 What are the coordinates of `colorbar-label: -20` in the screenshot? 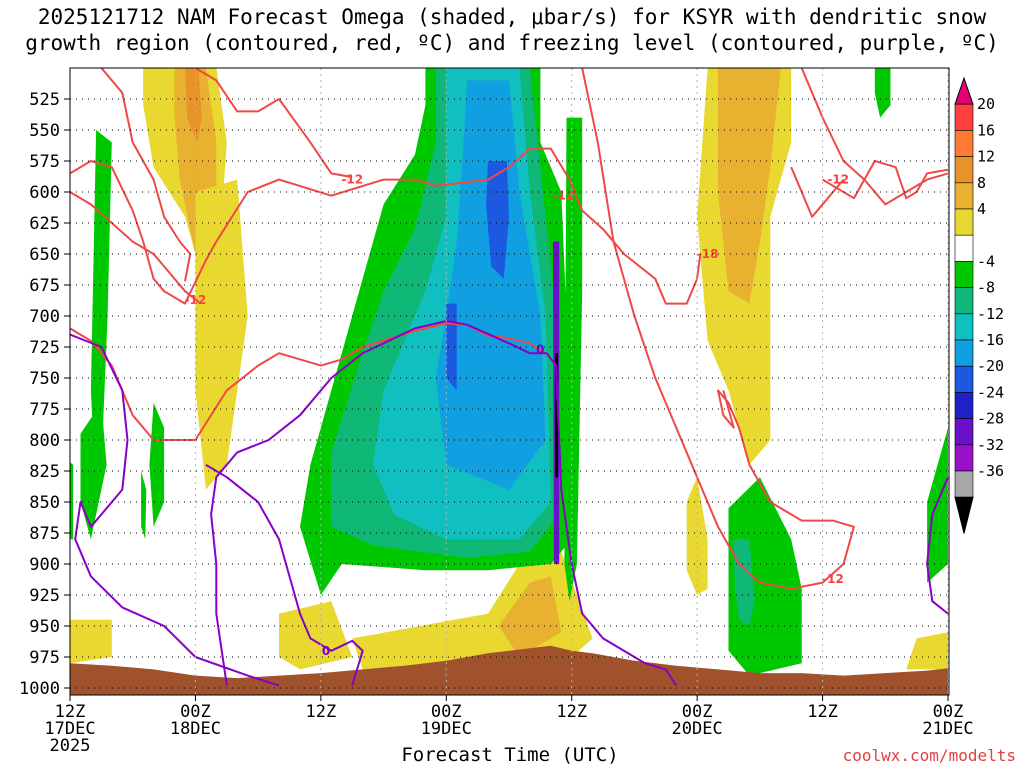 It's located at (990, 366).